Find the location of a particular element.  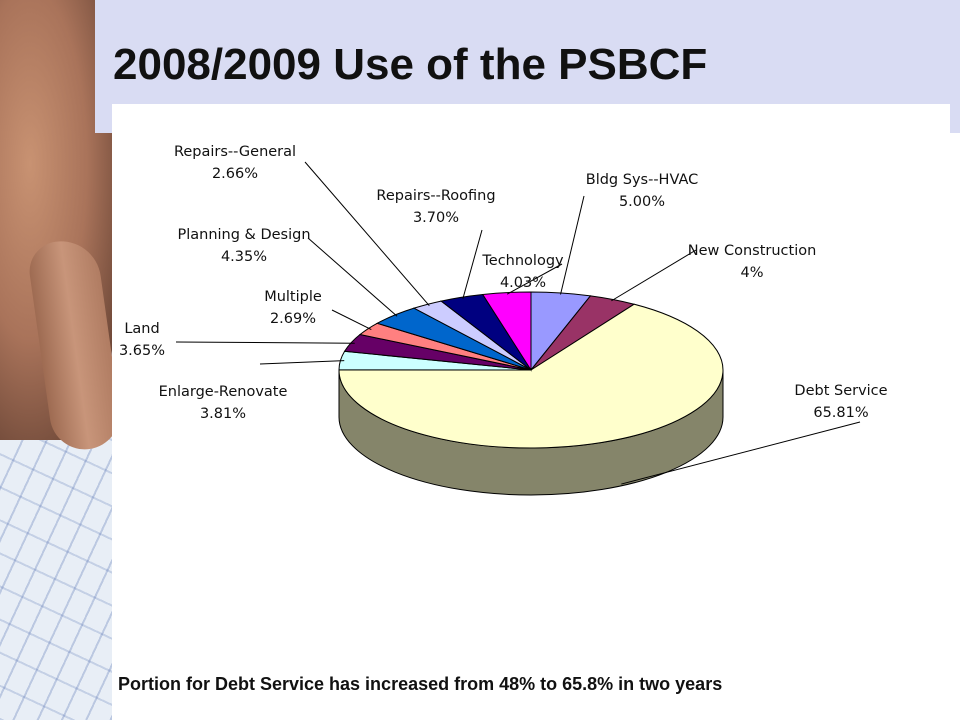

slice-value-label: 3.81% is located at coordinates (223, 414).